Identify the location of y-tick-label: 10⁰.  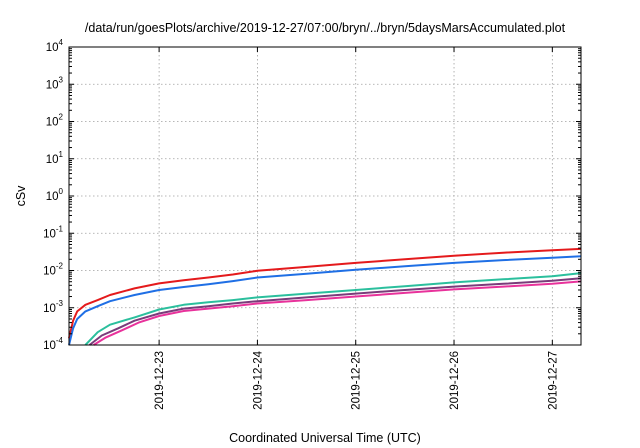
(55, 195).